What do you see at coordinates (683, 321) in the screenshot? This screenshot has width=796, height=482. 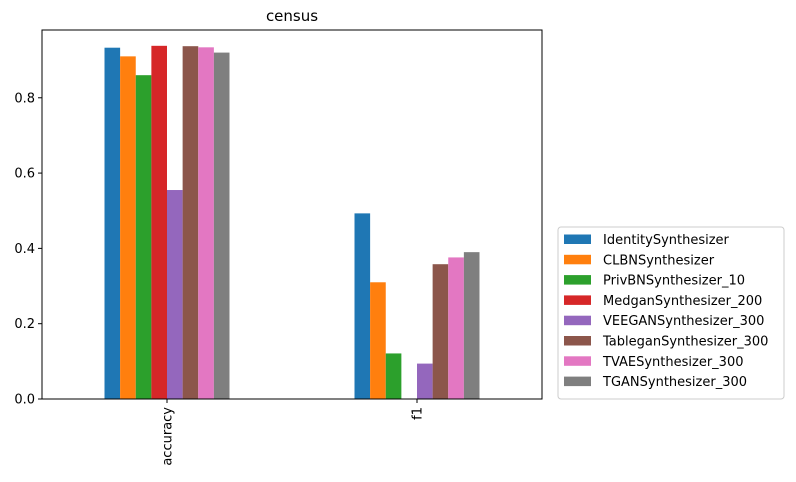 I see `legend-label: VEEGANSynthesizer_300` at bounding box center [683, 321].